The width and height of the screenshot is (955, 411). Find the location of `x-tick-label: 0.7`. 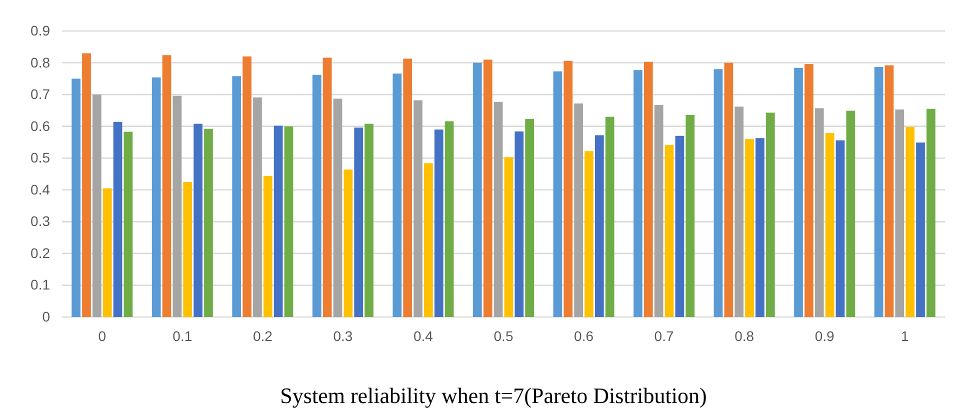

x-tick-label: 0.7 is located at coordinates (664, 336).